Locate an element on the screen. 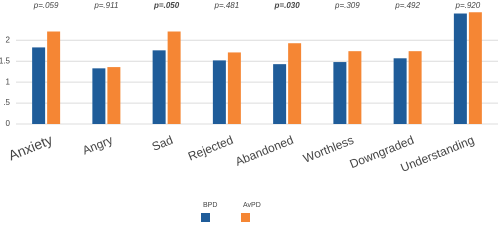 The image size is (500, 240). y-tick-label: 1 is located at coordinates (8, 81).